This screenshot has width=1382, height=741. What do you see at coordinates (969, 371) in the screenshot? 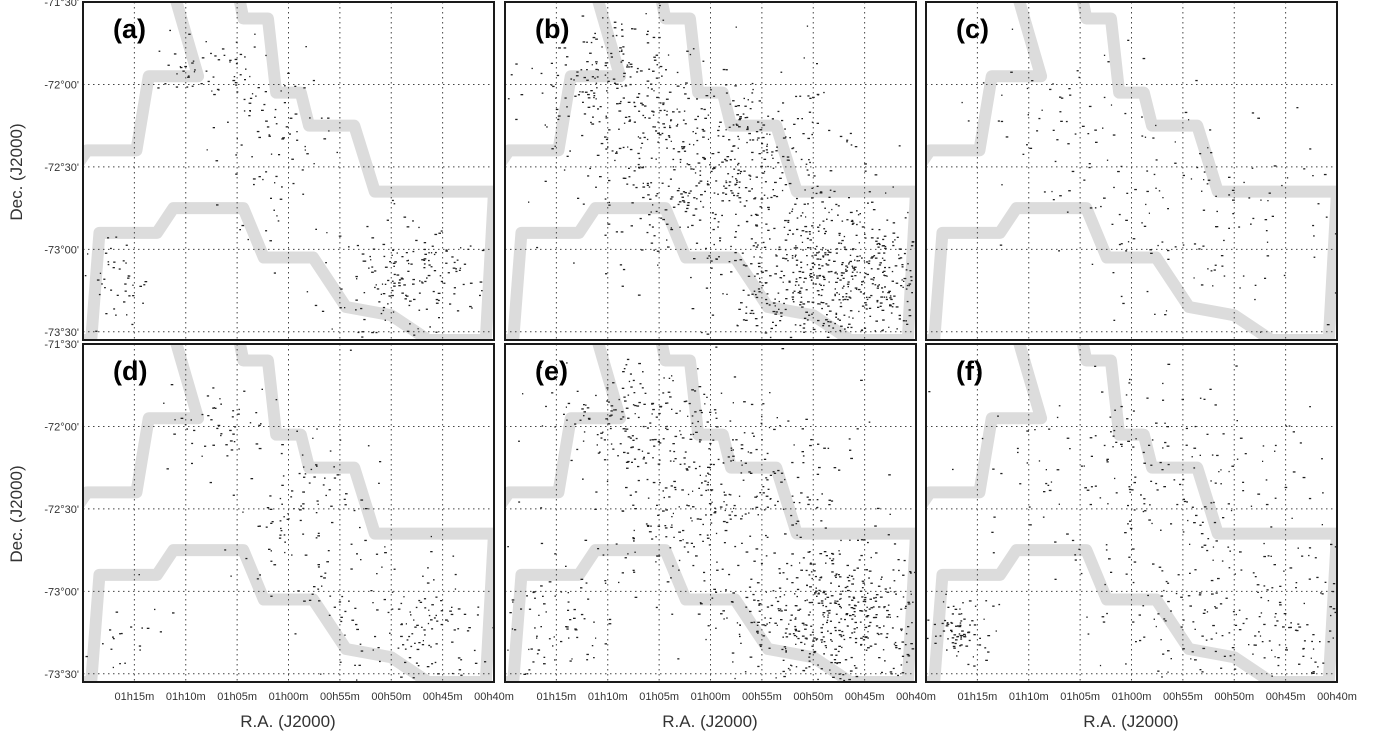
I see `panel-label: (f)` at bounding box center [969, 371].